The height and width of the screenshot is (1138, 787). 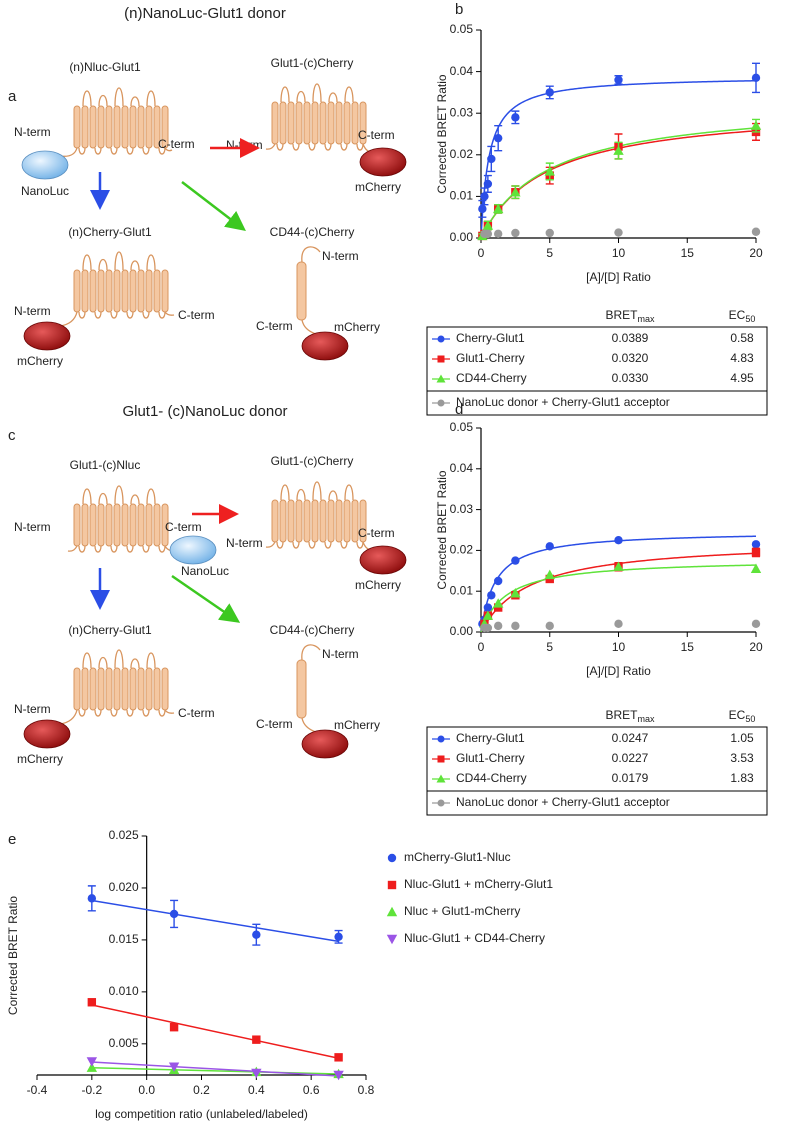 What do you see at coordinates (459, 409) in the screenshot?
I see `panel-letter: d` at bounding box center [459, 409].